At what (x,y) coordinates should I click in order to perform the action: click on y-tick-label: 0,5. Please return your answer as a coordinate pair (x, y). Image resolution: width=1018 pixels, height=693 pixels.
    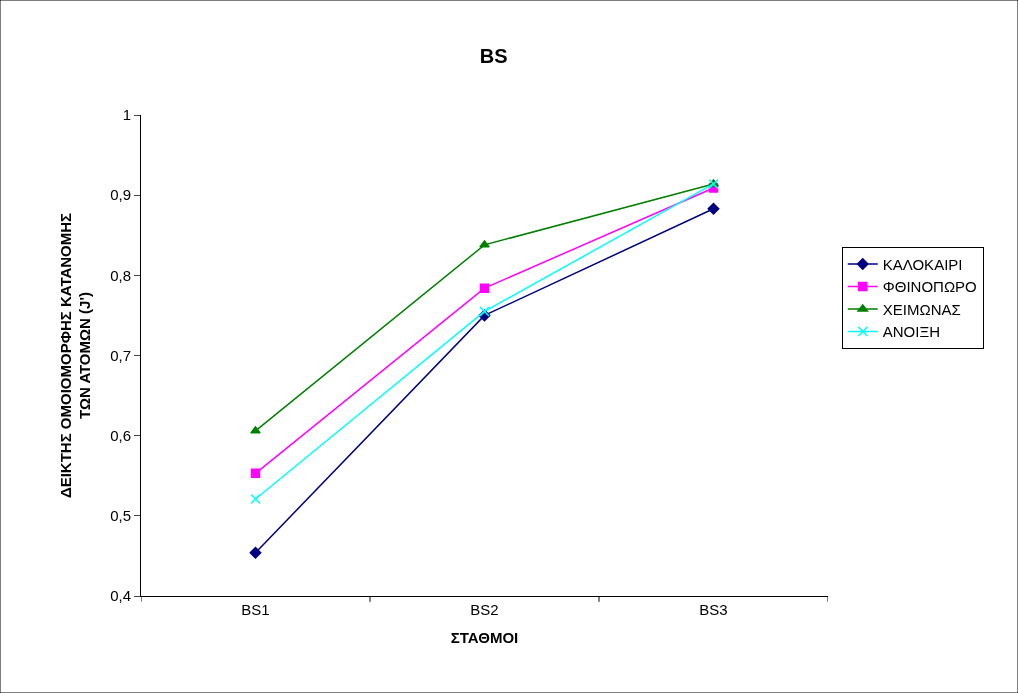
    Looking at the image, I should click on (120, 516).